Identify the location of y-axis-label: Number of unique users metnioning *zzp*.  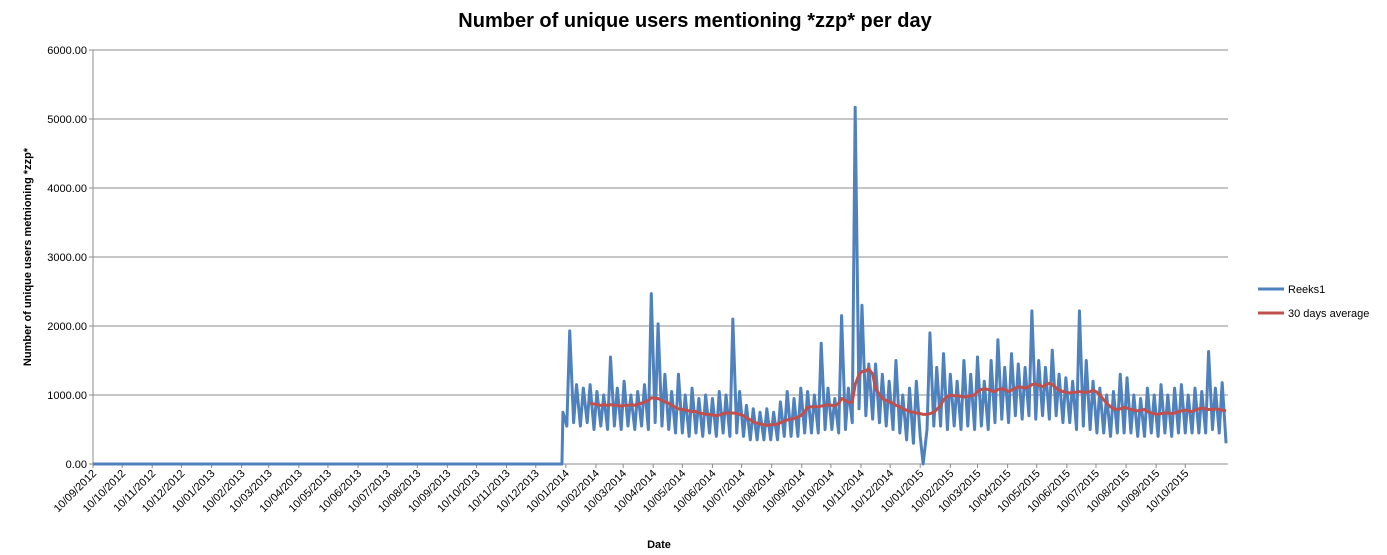
(28, 256).